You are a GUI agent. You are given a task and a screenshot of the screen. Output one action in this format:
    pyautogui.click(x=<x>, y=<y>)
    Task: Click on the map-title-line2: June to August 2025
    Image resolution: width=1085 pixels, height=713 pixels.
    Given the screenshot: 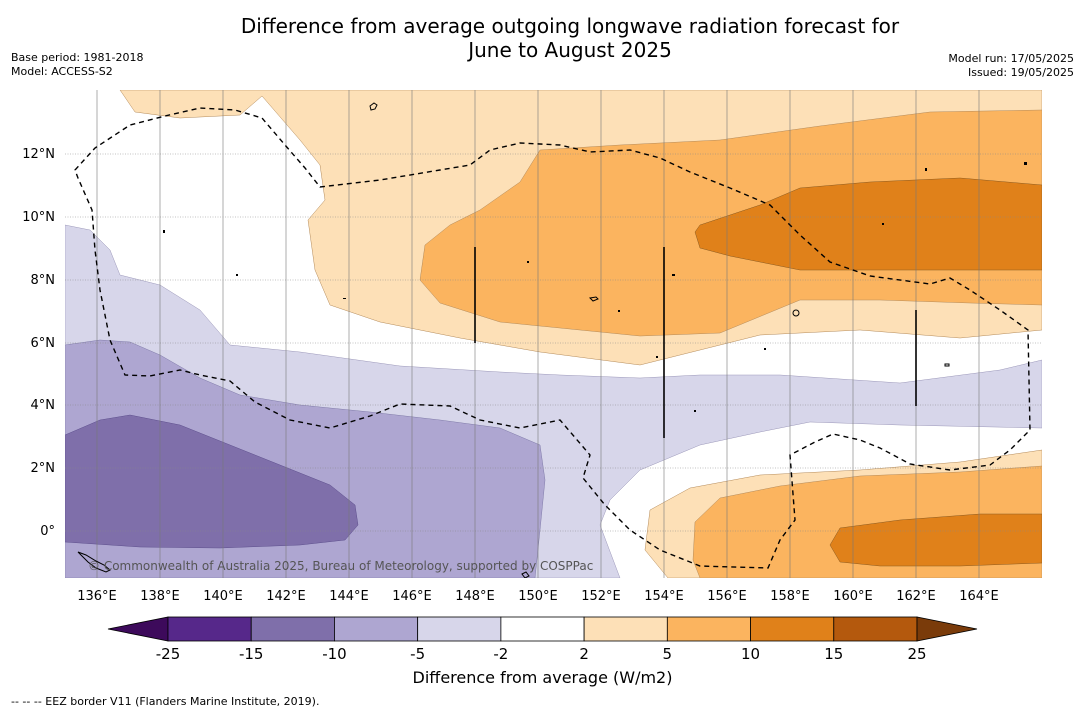 What is the action you would take?
    pyautogui.click(x=570, y=50)
    